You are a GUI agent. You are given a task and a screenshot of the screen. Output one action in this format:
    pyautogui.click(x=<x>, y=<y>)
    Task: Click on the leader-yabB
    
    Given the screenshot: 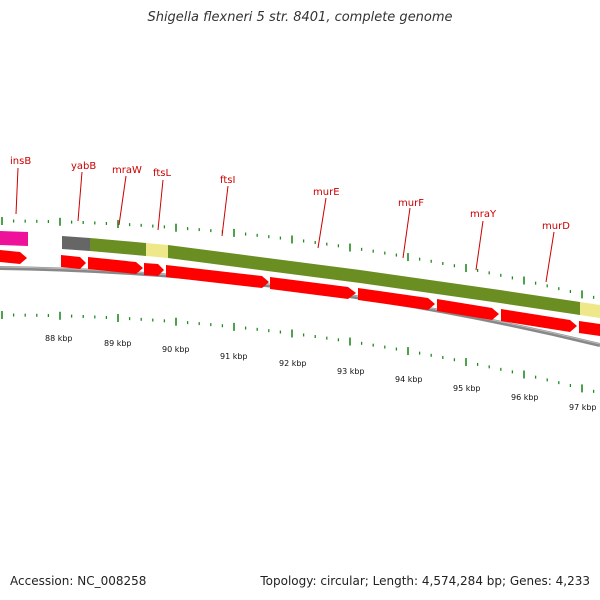 What is the action you would take?
    pyautogui.click(x=80, y=196)
    